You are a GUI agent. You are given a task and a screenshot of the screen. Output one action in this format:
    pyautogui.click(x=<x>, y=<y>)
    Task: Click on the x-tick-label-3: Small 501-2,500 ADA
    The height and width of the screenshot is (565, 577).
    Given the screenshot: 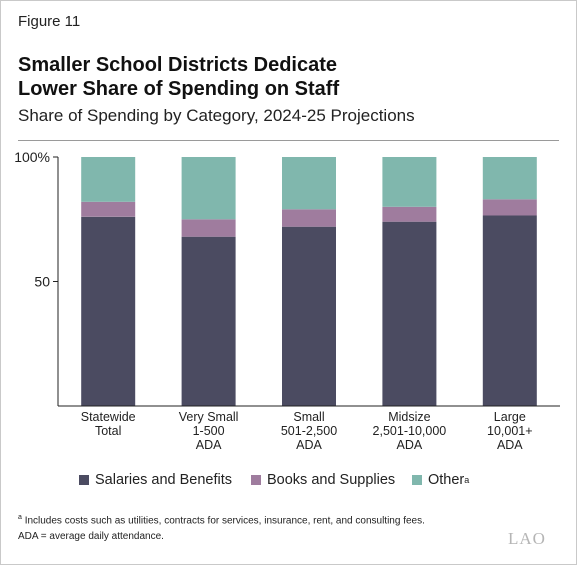 What is the action you would take?
    pyautogui.click(x=309, y=431)
    